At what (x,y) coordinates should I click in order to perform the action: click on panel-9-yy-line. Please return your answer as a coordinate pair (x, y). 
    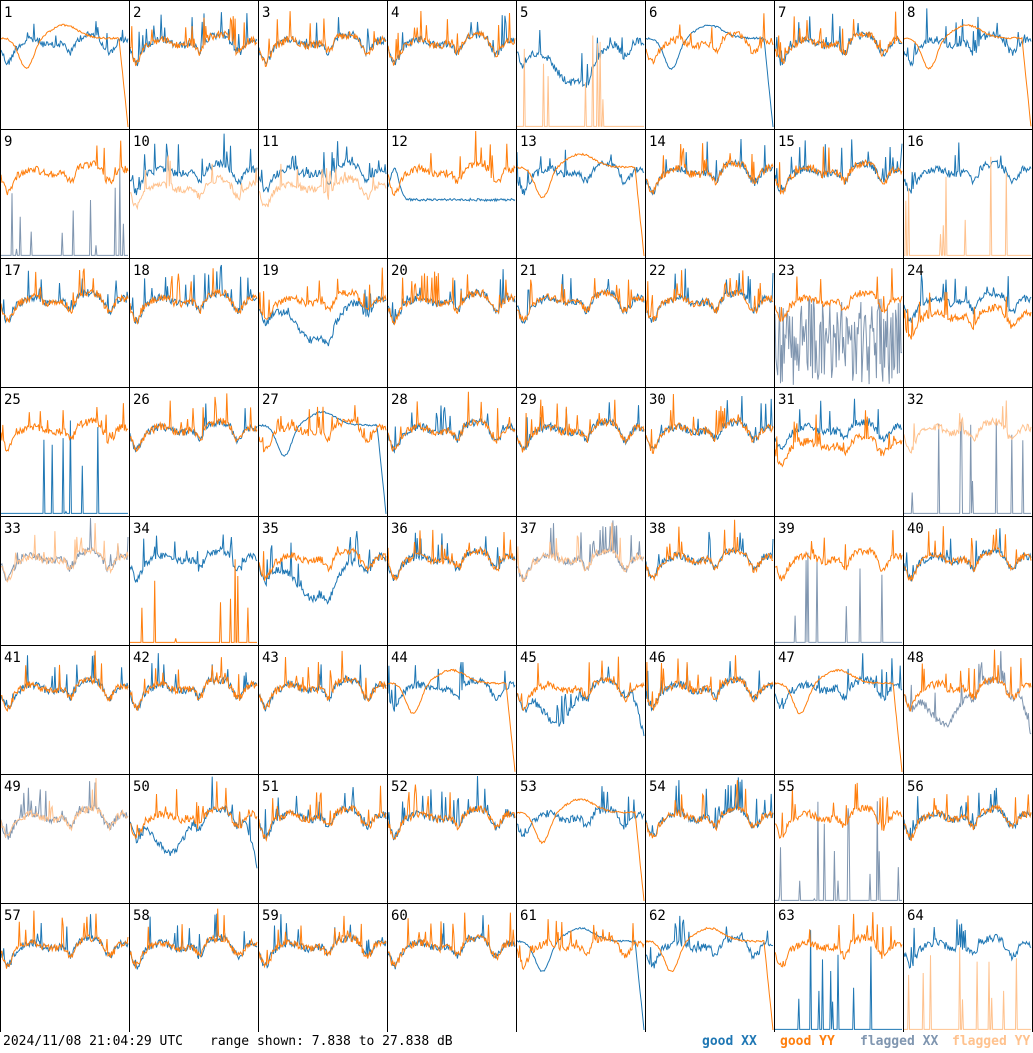
    Looking at the image, I should click on (64, 168).